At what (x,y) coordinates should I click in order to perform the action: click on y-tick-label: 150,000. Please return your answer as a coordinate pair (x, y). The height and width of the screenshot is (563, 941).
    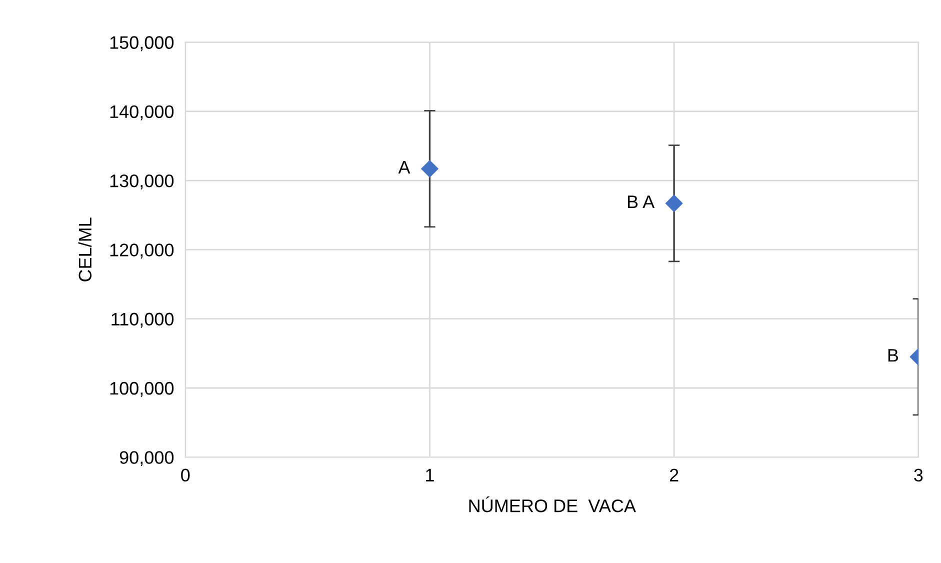
    Looking at the image, I should click on (142, 44).